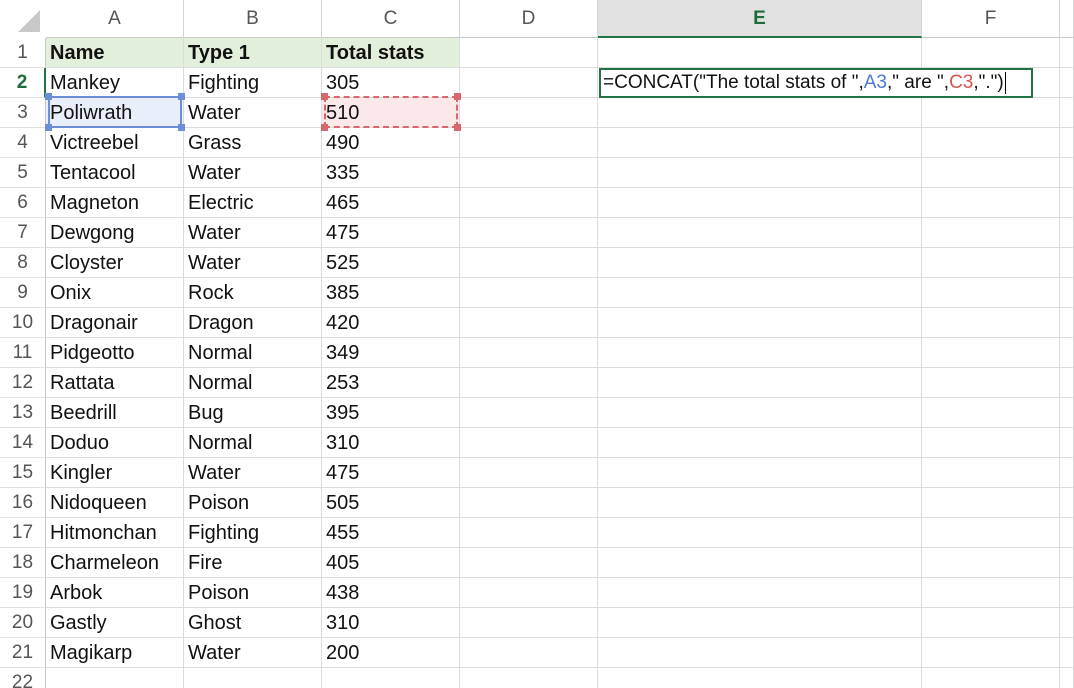  Describe the element at coordinates (253, 83) in the screenshot. I see `cell: Fighting` at that location.